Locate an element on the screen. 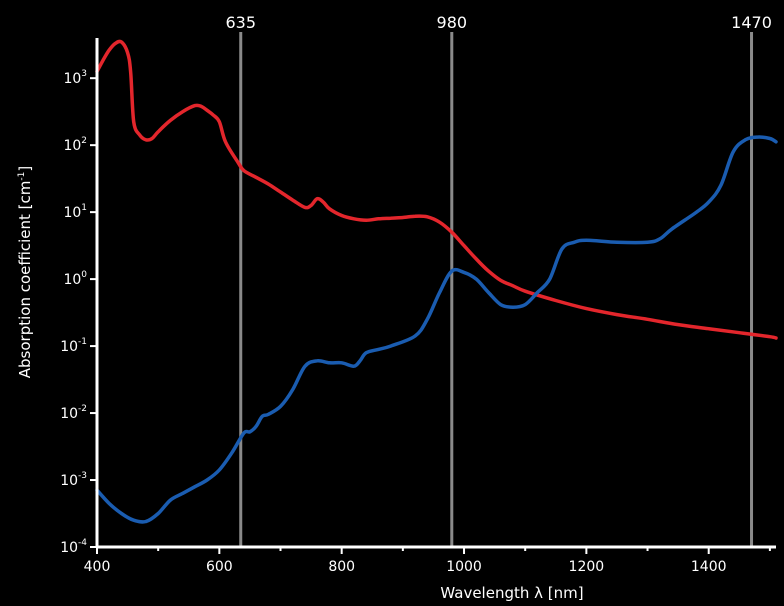 The width and height of the screenshot is (784, 606). y-tick-label-1: 10¹ is located at coordinates (75, 212).